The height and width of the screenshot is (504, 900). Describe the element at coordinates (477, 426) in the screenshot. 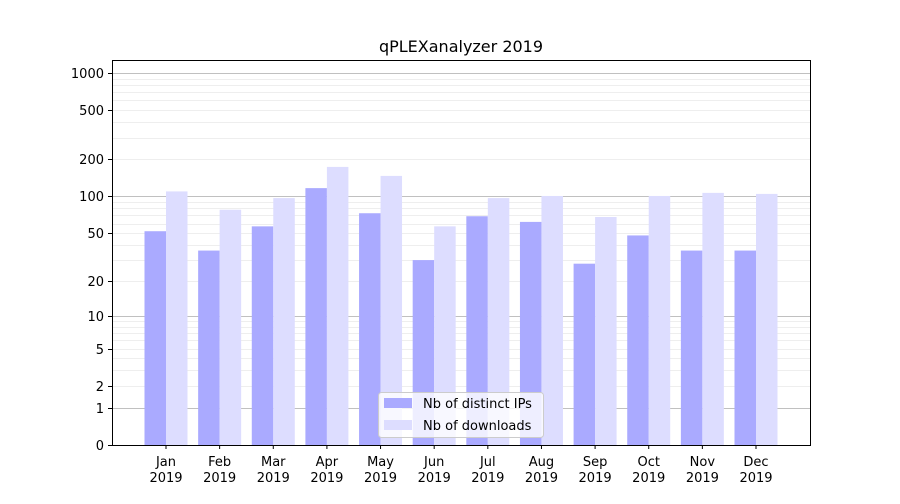

I see `legend-label-downloads: Nb of downloads` at that location.